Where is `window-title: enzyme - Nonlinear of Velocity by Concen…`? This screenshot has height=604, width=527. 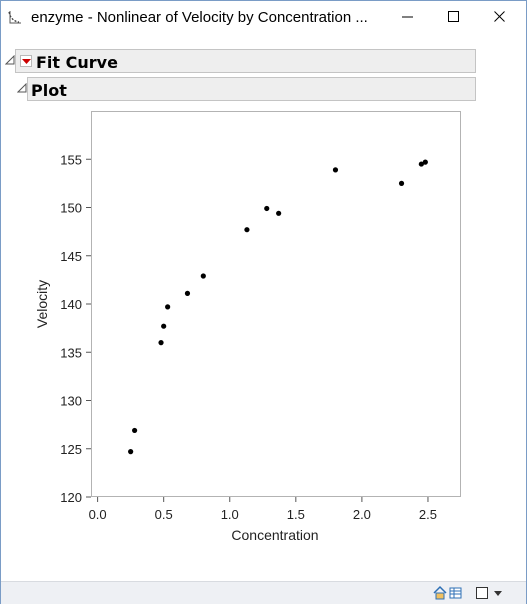 window-title: enzyme - Nonlinear of Velocity by Concen… is located at coordinates (199, 17).